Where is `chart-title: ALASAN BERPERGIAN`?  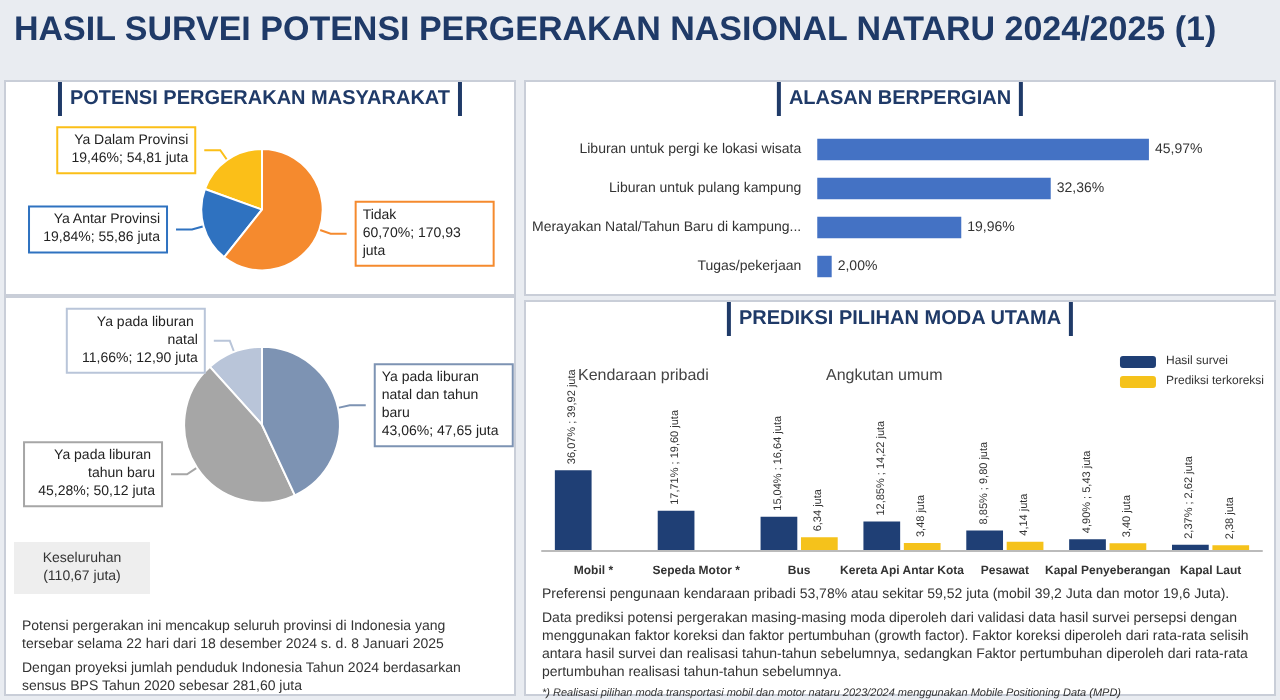
chart-title: ALASAN BERPERGIAN is located at coordinates (900, 99).